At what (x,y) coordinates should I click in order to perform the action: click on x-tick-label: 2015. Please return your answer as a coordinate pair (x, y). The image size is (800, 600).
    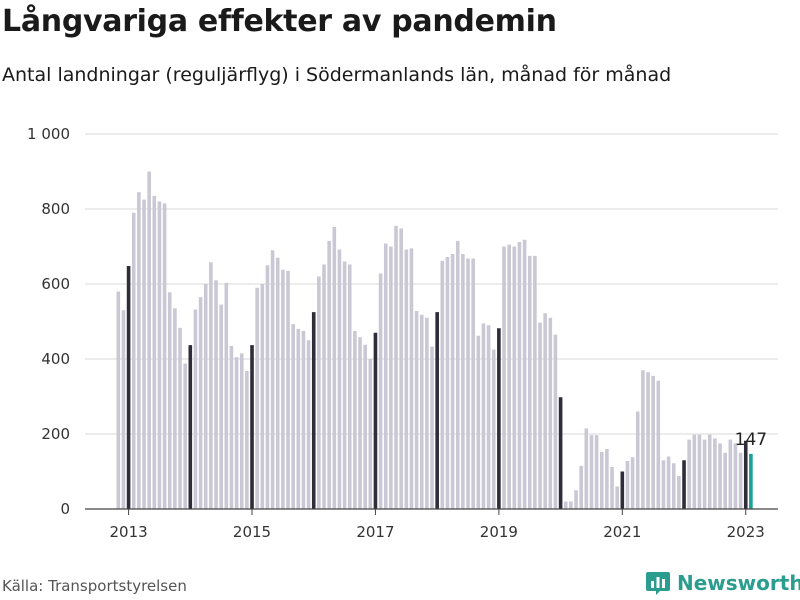
    Looking at the image, I should click on (252, 532).